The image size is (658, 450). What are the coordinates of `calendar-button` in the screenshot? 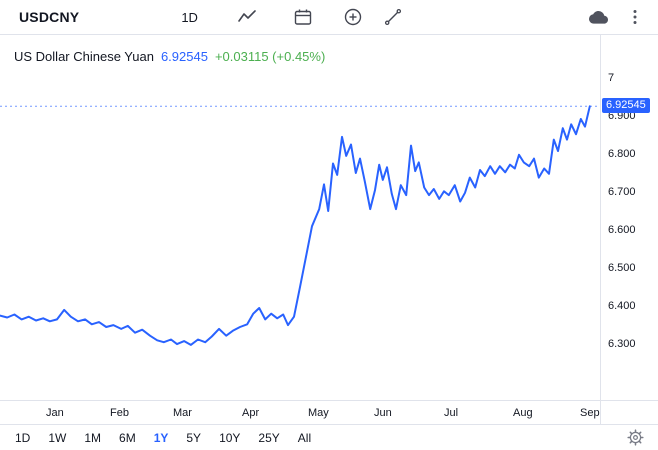 It's located at (303, 17).